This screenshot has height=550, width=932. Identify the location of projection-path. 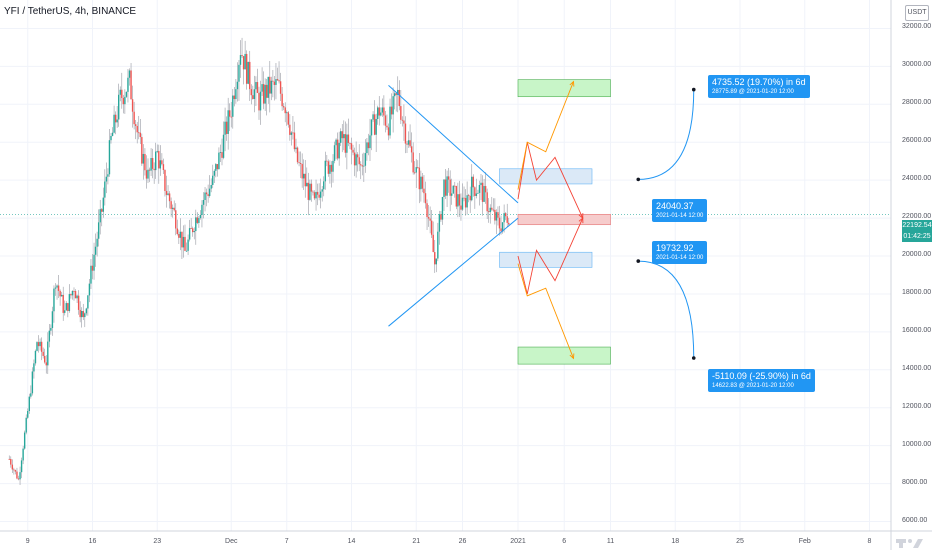
(545, 311).